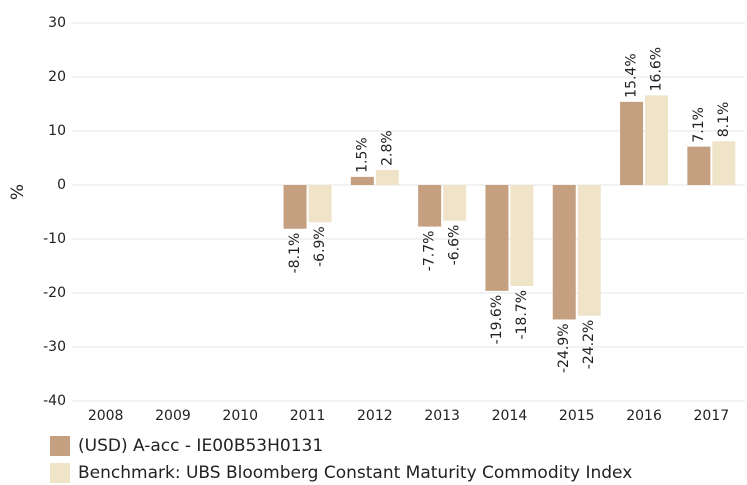 The width and height of the screenshot is (747, 485). What do you see at coordinates (57, 77) in the screenshot?
I see `y-tick-label: 20` at bounding box center [57, 77].